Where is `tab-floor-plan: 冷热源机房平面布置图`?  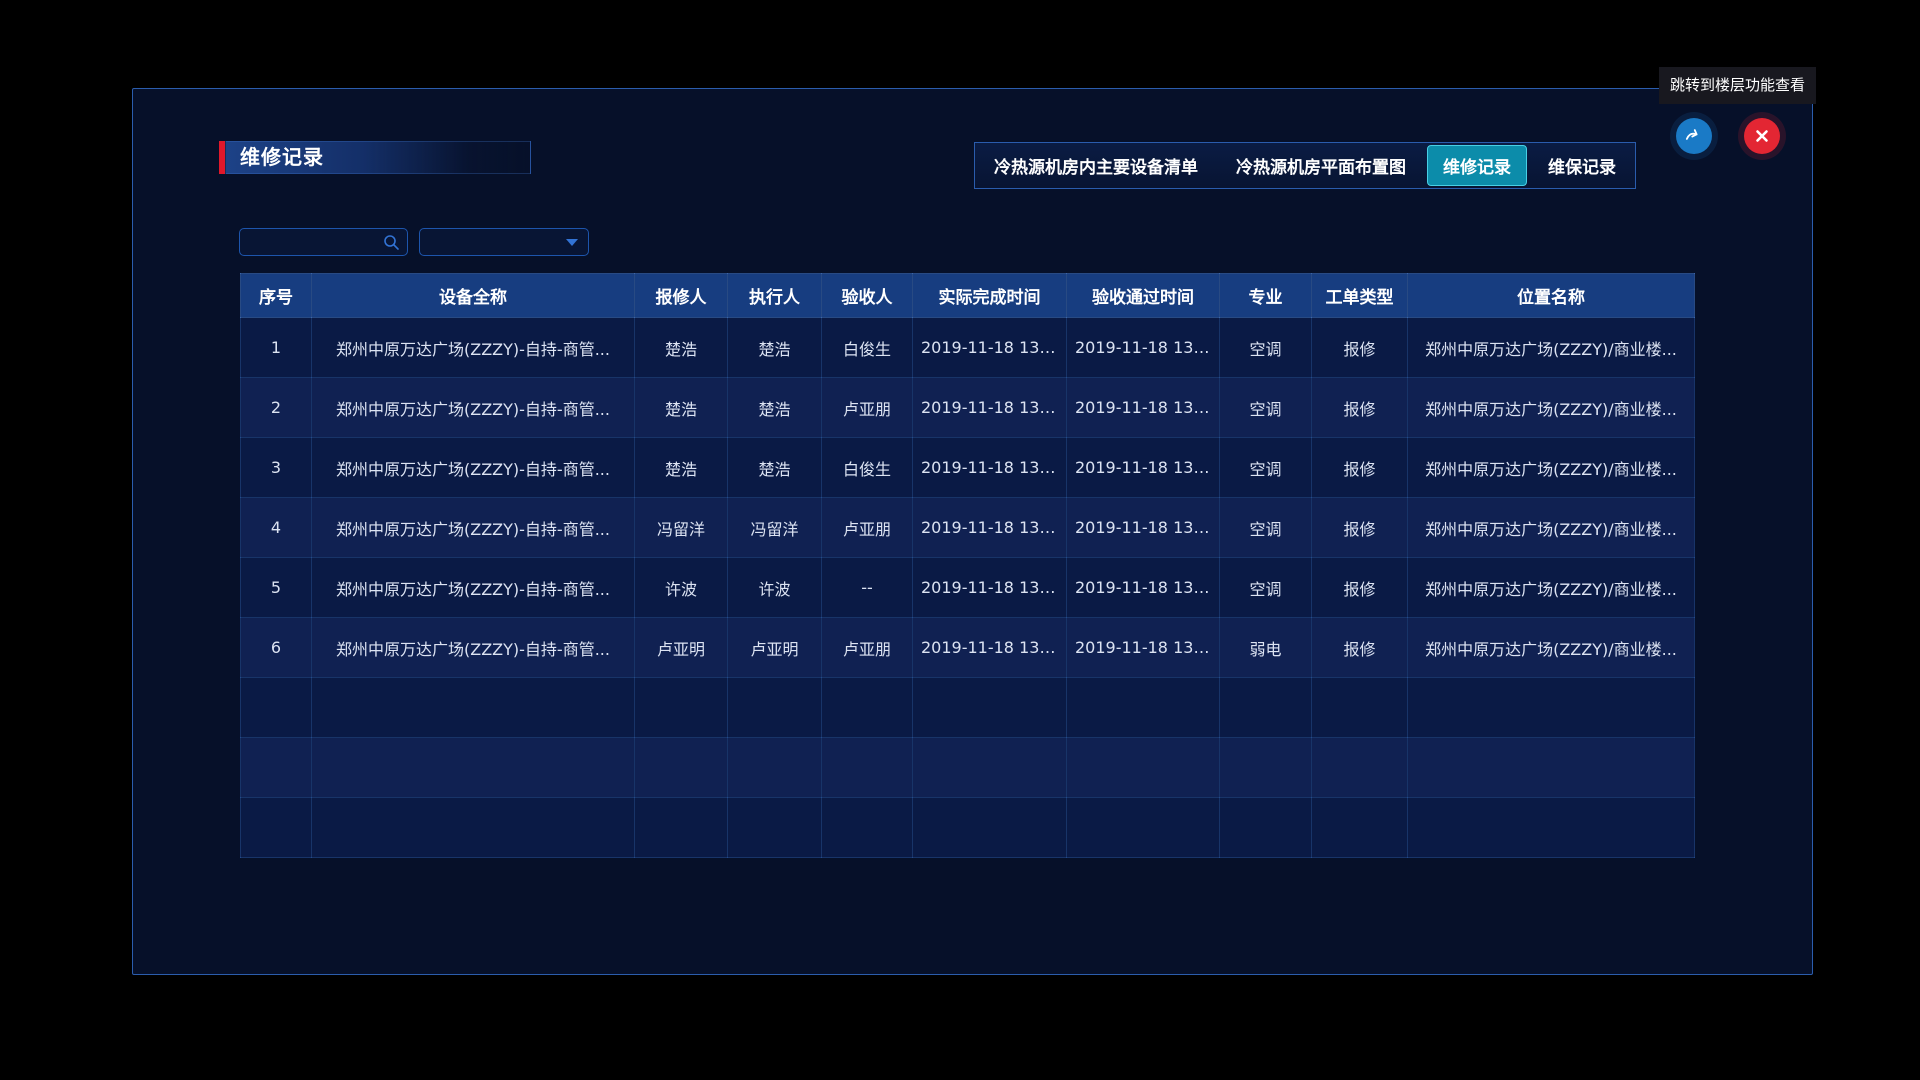
tab-floor-plan: 冷热源机房平面布置图 is located at coordinates (1321, 168).